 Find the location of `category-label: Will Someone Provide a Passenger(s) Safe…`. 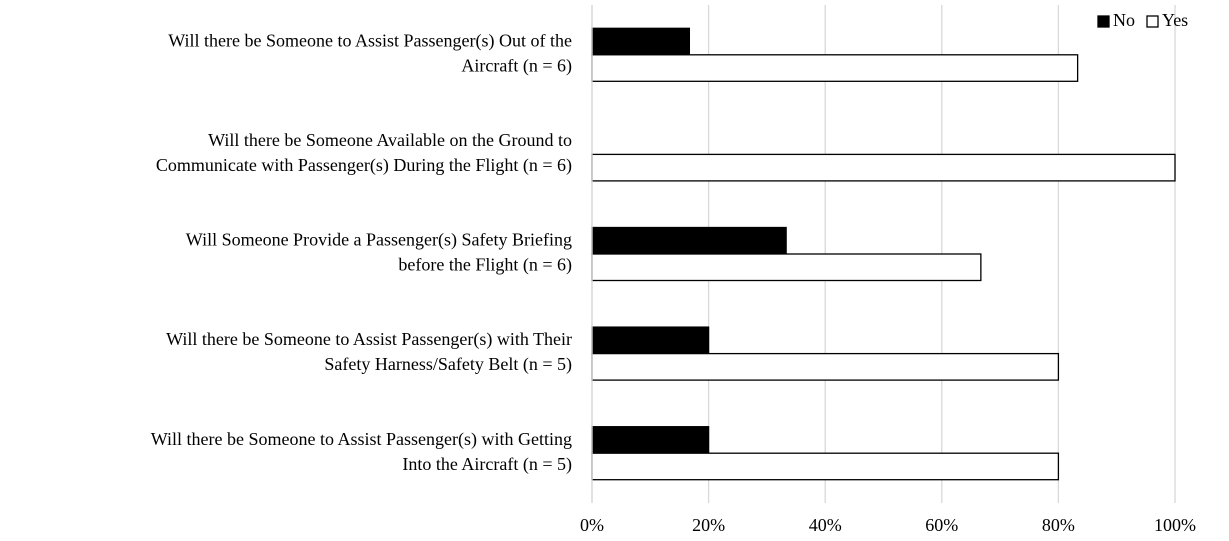

category-label: Will Someone Provide a Passenger(s) Safe… is located at coordinates (379, 240).